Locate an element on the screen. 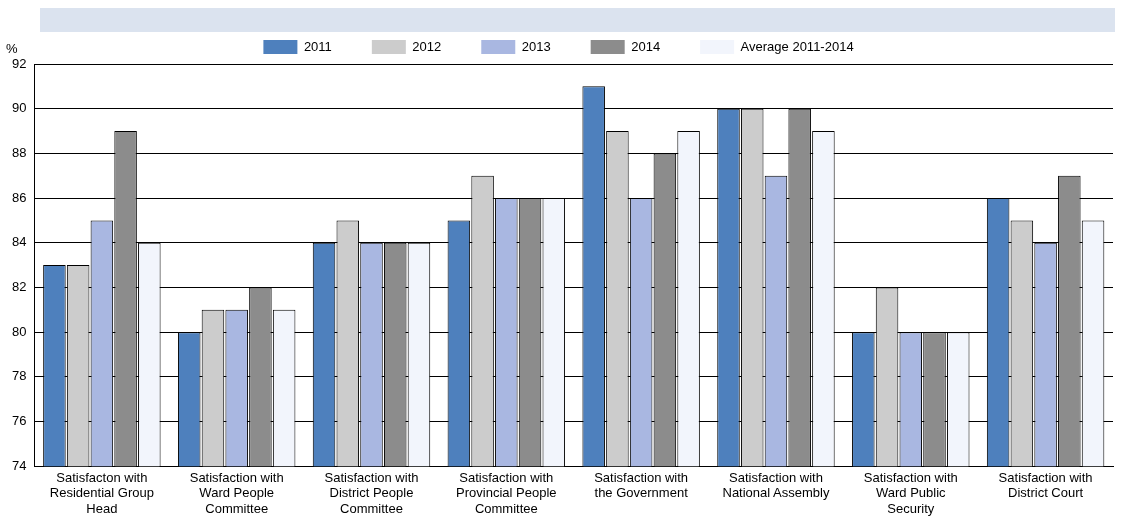 This screenshot has width=1121, height=521. y-tick-label: 80 is located at coordinates (19, 331).